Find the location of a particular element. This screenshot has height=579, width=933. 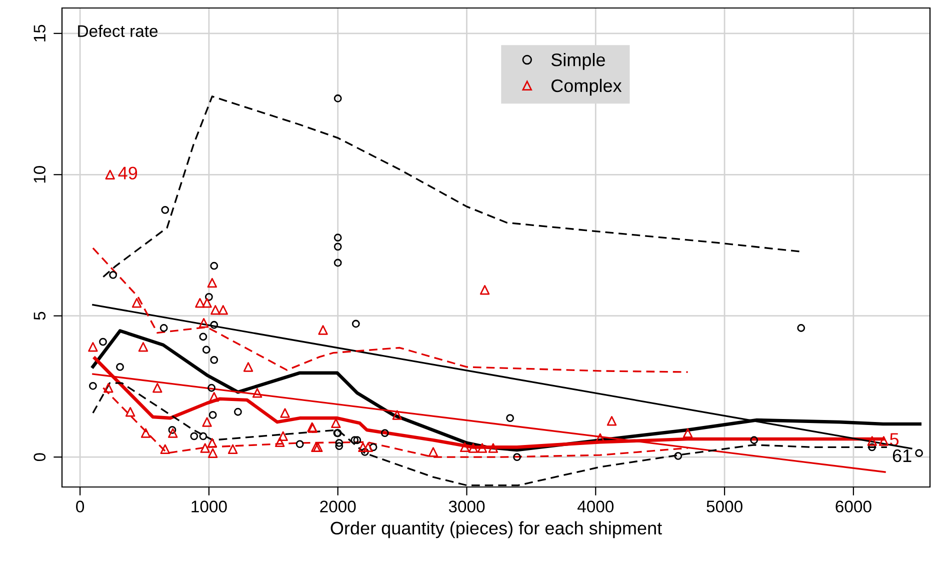

x-tick-label: 3000 is located at coordinates (466, 506).